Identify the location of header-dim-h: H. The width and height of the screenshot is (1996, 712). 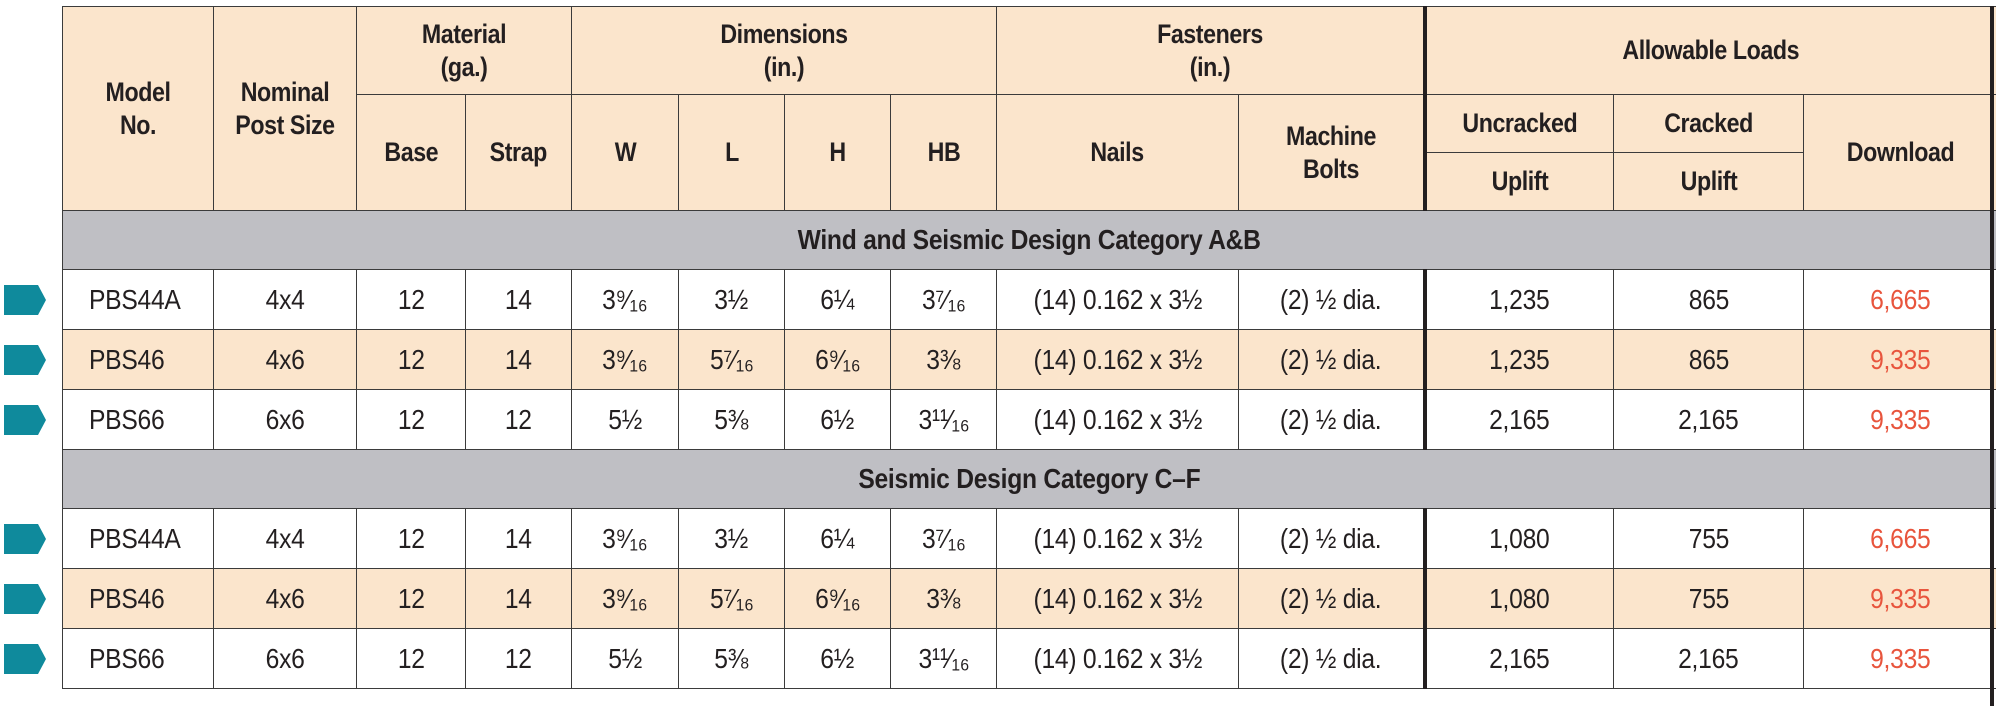
(837, 152).